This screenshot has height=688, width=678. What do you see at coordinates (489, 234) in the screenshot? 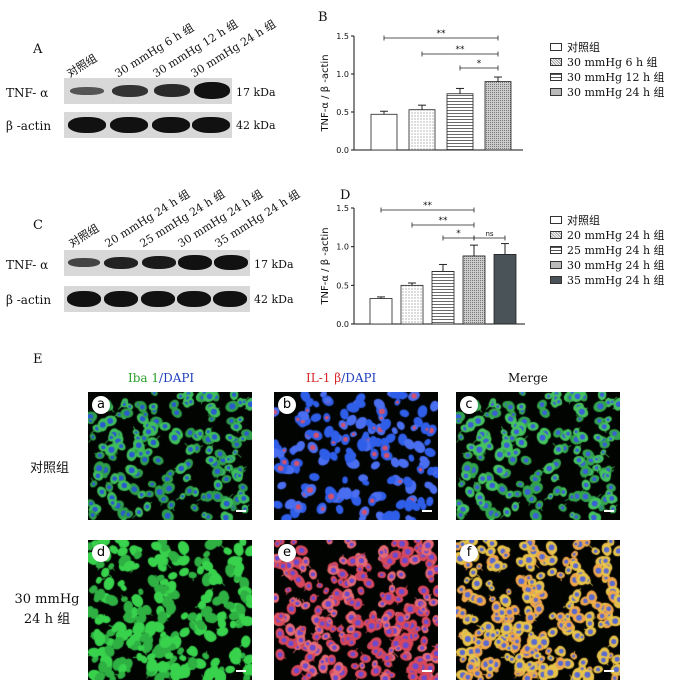
I see `significance-label: ns` at bounding box center [489, 234].